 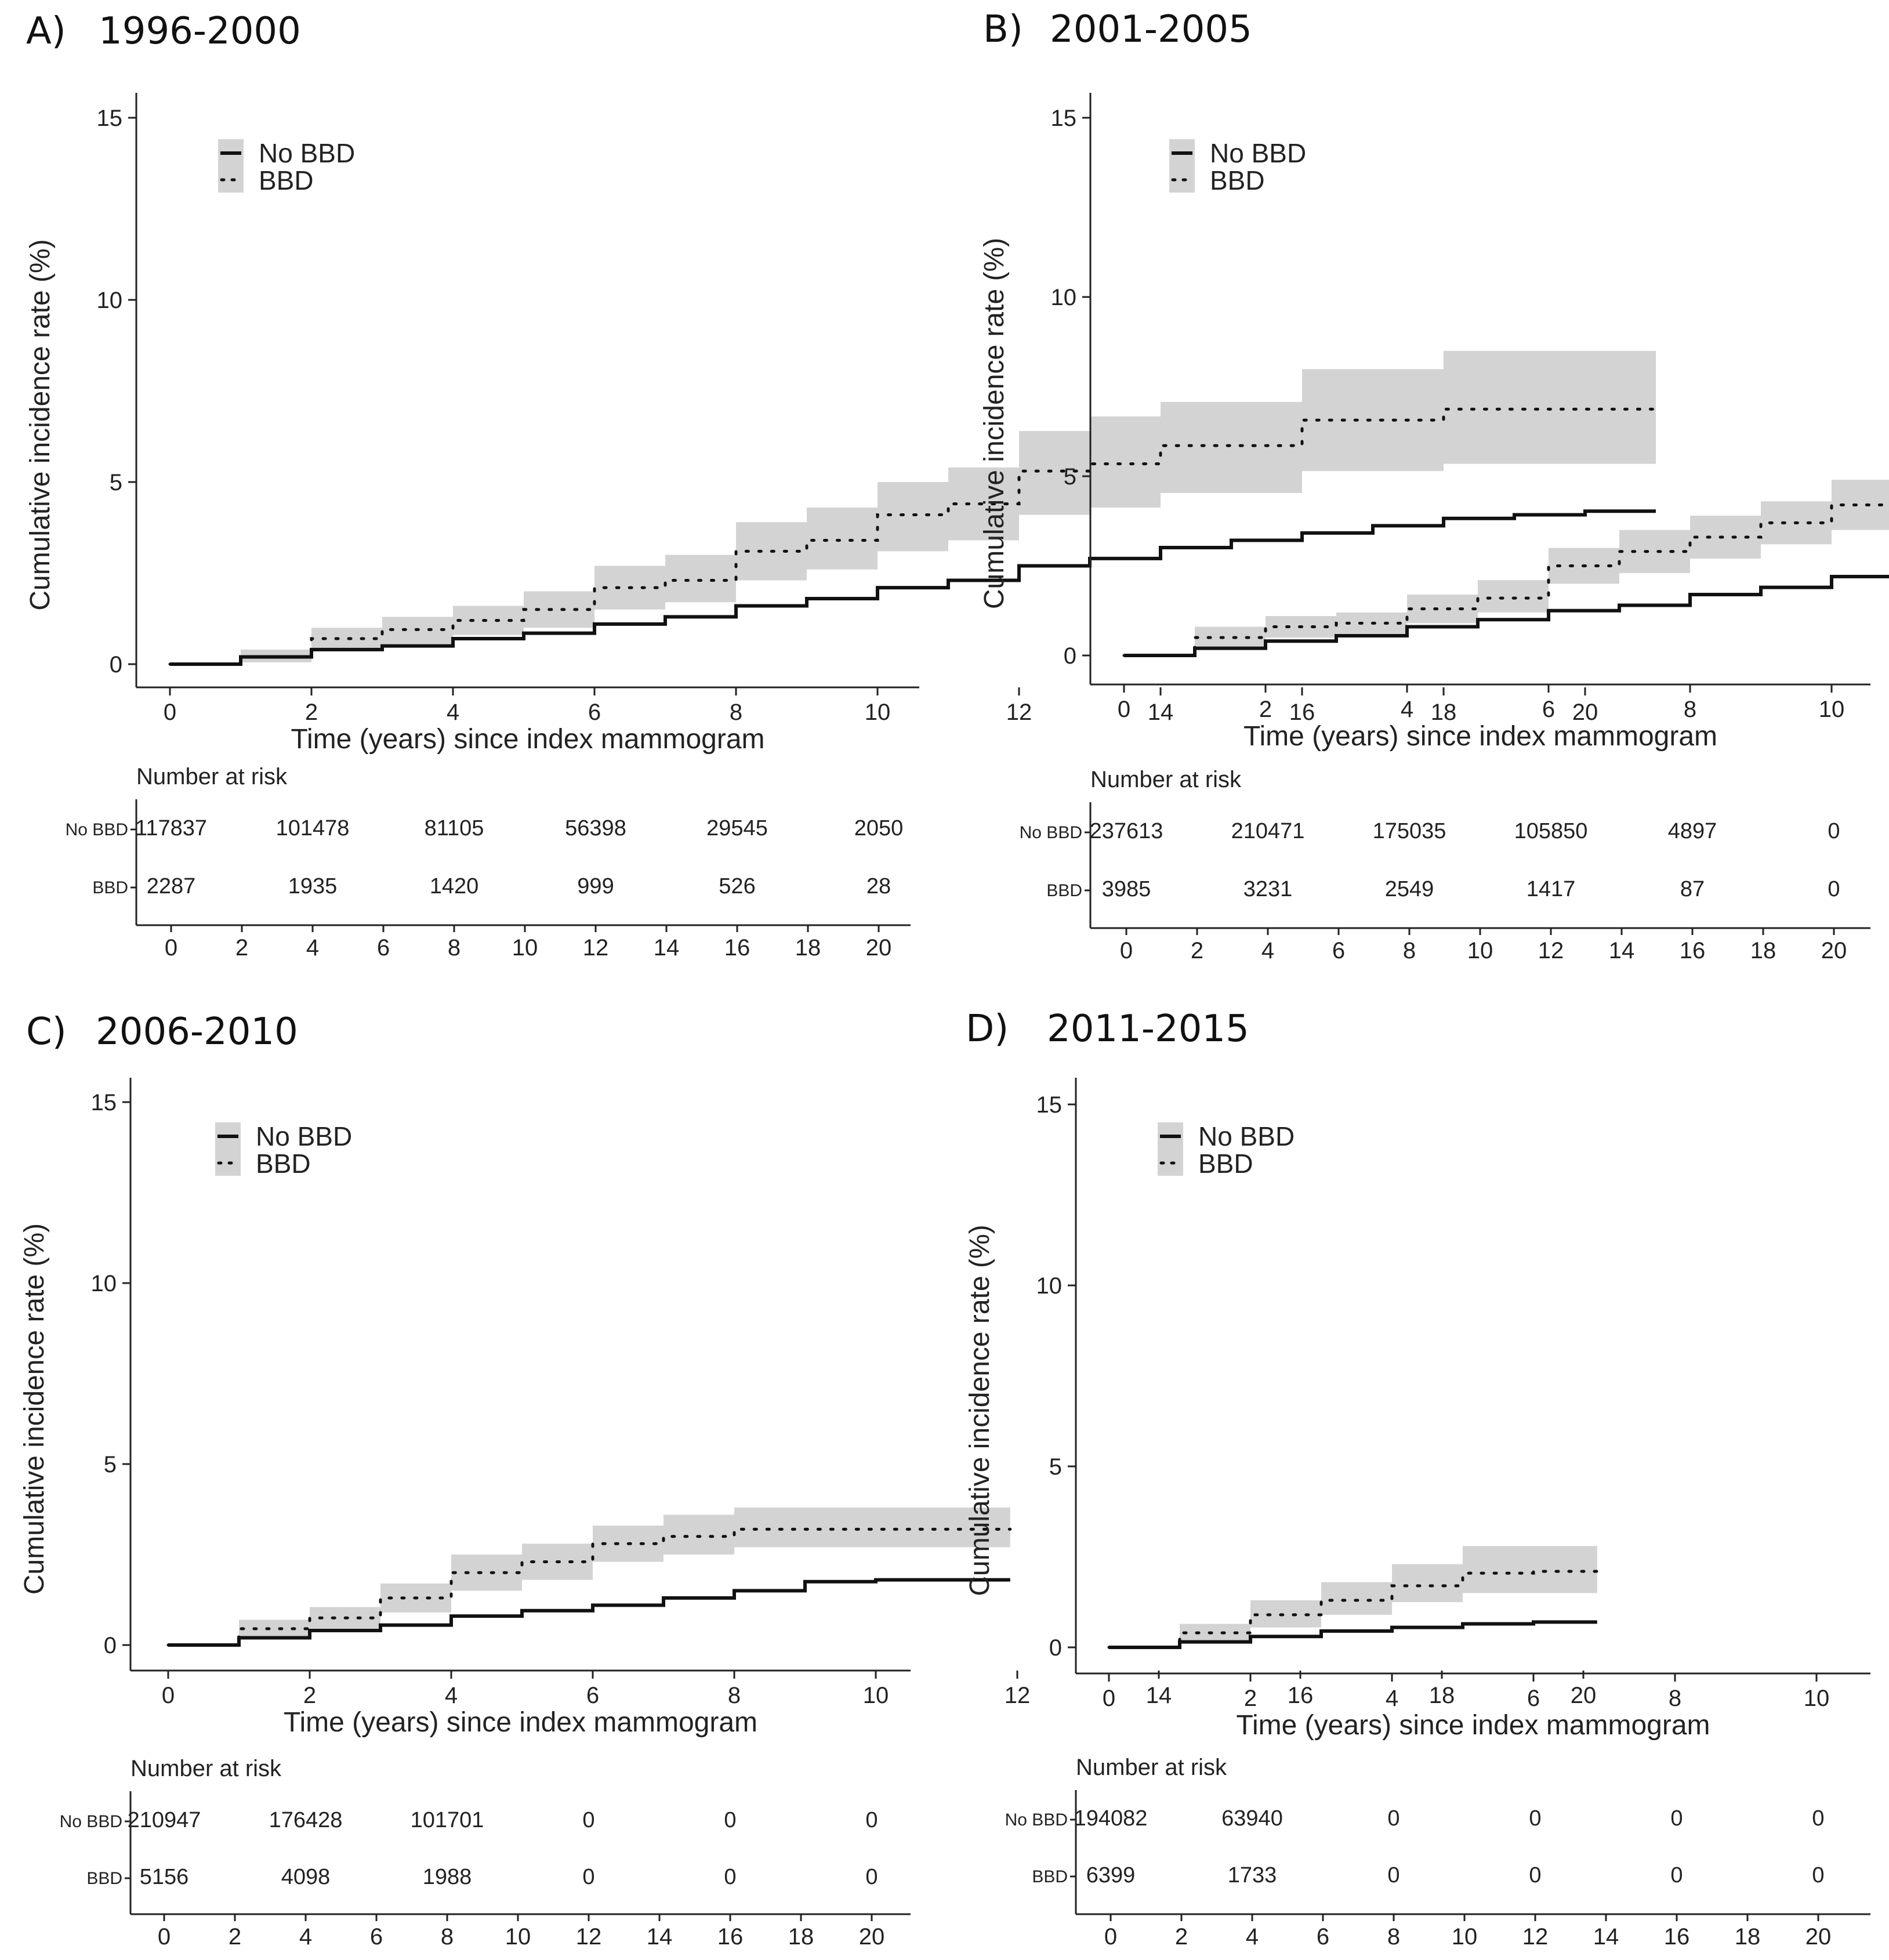 What do you see at coordinates (306, 1877) in the screenshot?
I see `risk-value-bbd: 4098` at bounding box center [306, 1877].